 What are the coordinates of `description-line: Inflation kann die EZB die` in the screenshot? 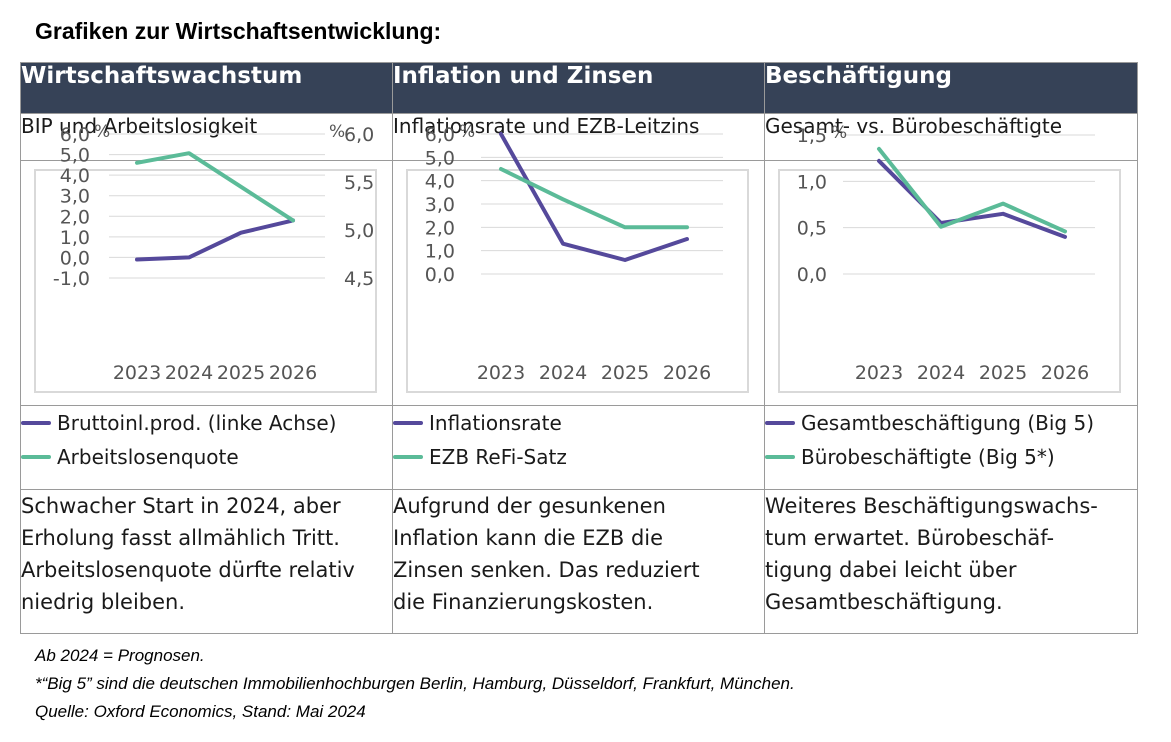 It's located at (528, 538).